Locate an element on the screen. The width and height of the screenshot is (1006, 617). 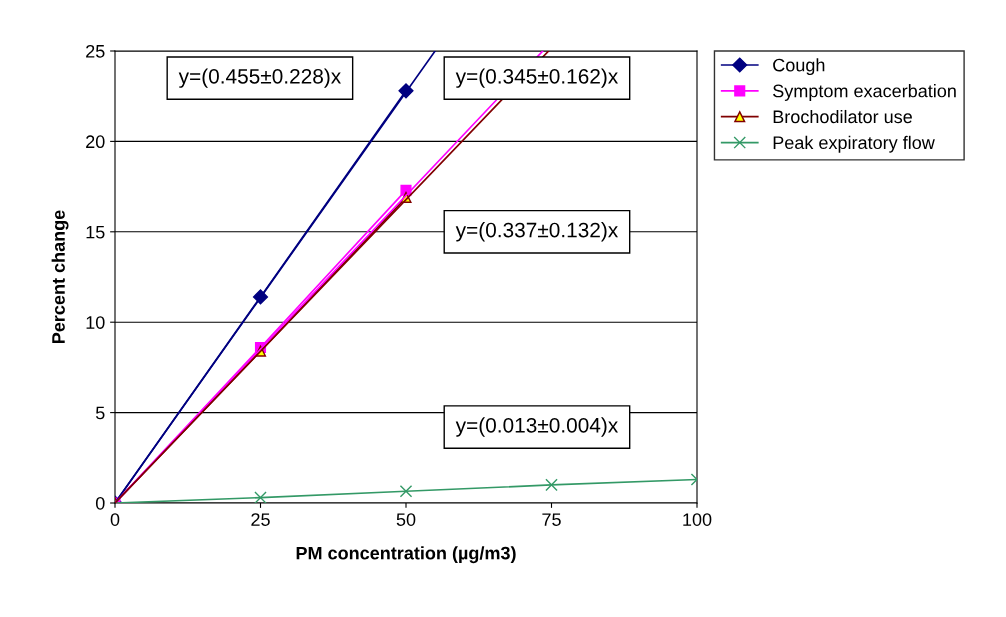
y-tick-label: 15 is located at coordinates (95, 232).